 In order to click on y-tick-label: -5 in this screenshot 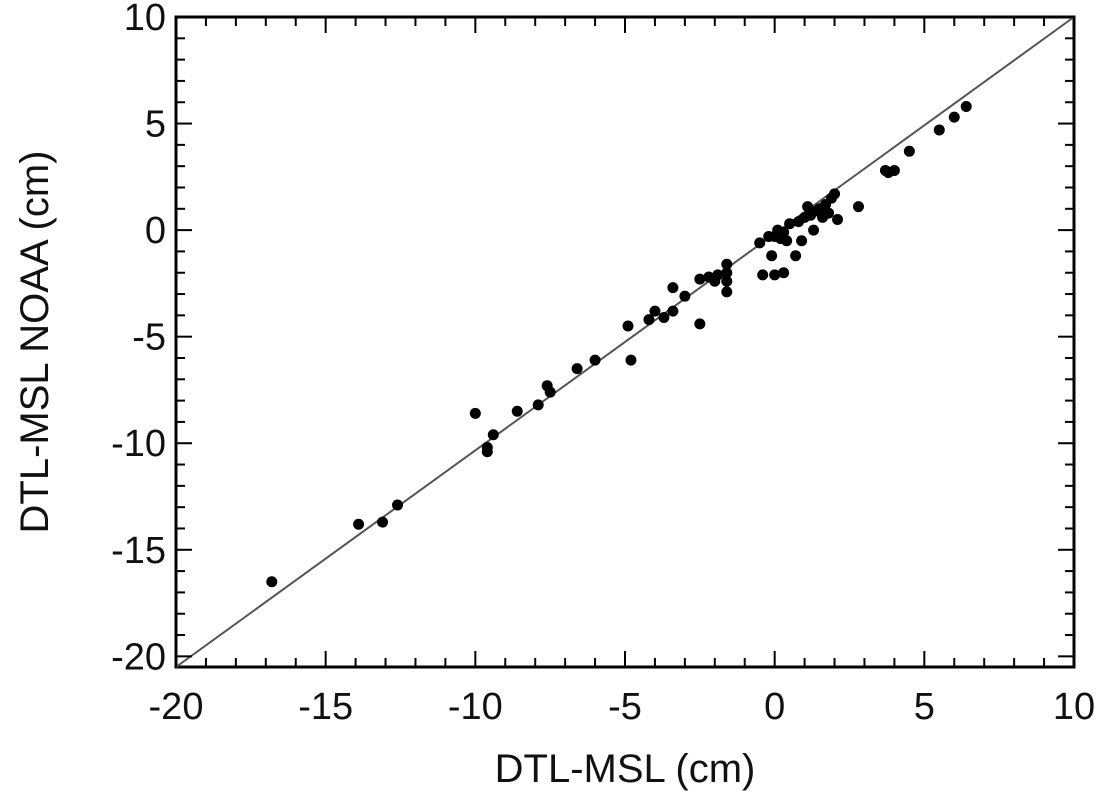, I will do `click(149, 338)`.